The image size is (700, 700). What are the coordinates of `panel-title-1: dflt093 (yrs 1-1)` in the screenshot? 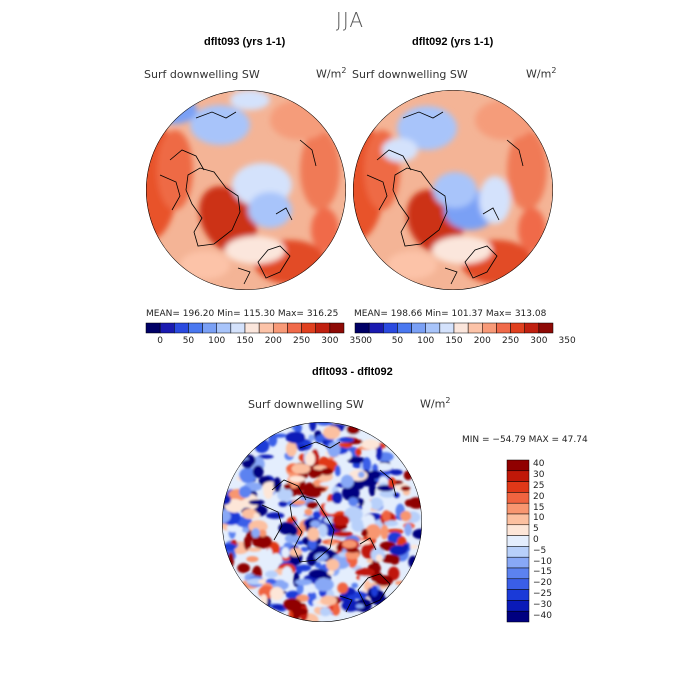 It's located at (245, 42).